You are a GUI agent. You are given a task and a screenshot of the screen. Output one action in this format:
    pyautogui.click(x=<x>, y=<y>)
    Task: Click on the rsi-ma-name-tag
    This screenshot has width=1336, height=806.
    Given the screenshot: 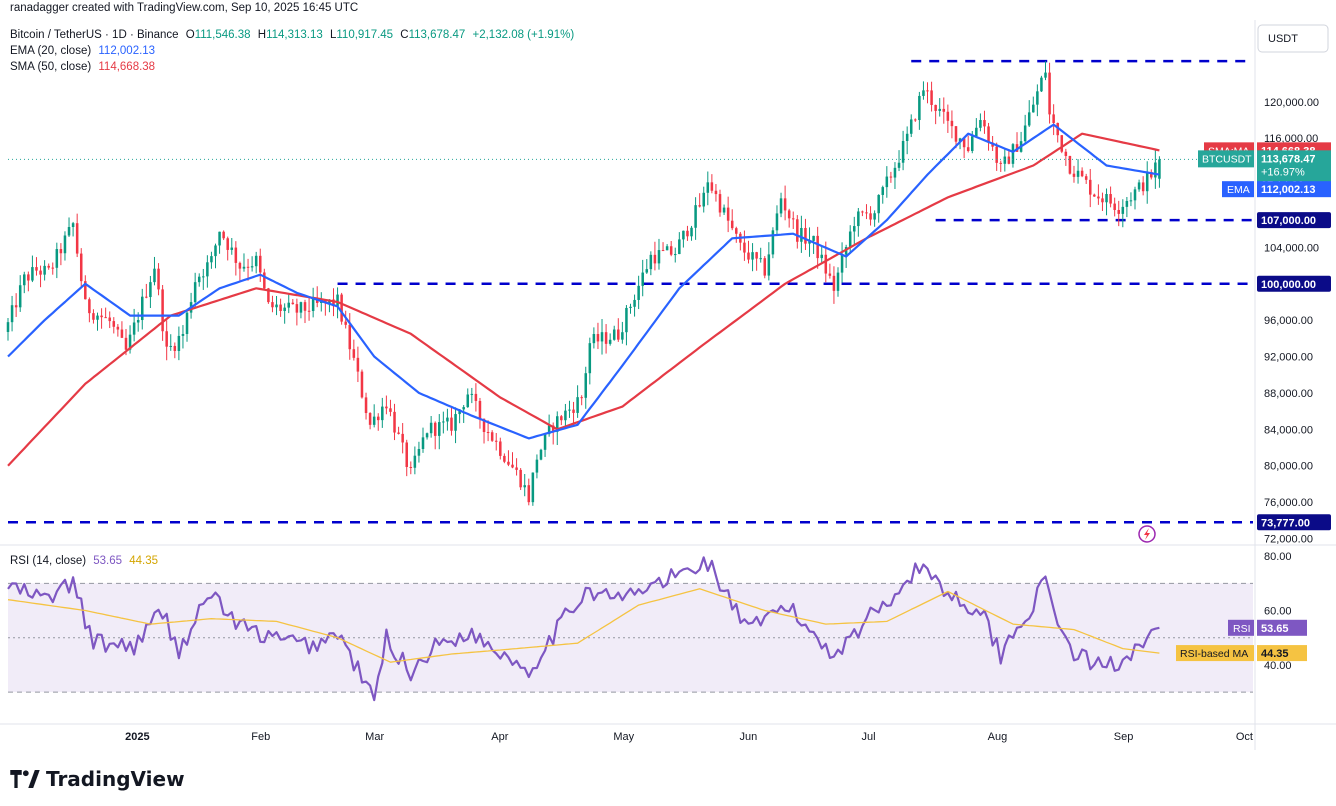 What is the action you would take?
    pyautogui.click(x=1215, y=653)
    